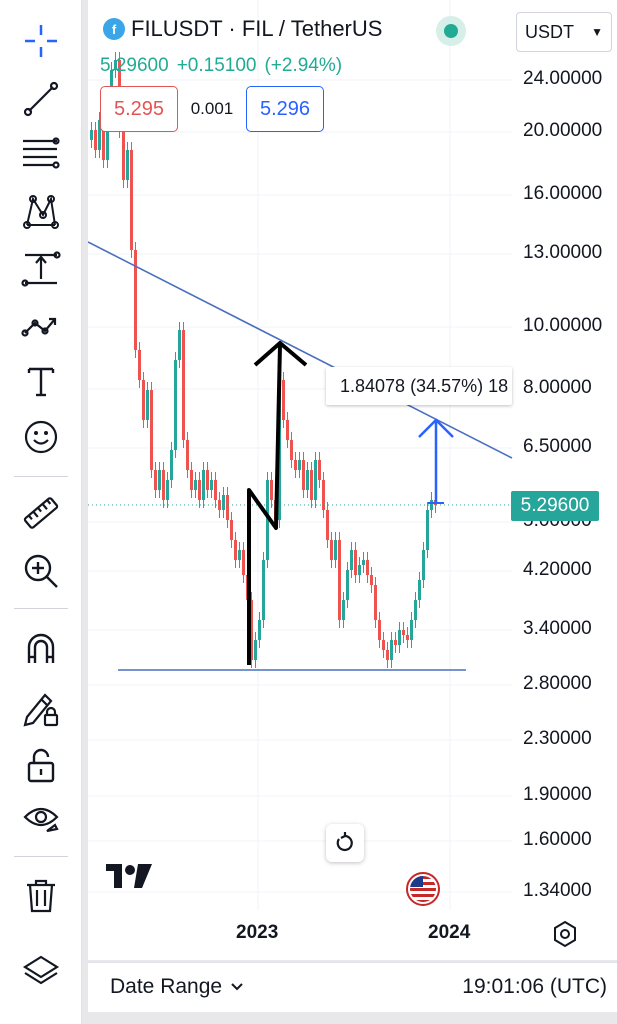 The image size is (617, 1024). I want to click on chevron-down-icon: ▼, so click(597, 32).